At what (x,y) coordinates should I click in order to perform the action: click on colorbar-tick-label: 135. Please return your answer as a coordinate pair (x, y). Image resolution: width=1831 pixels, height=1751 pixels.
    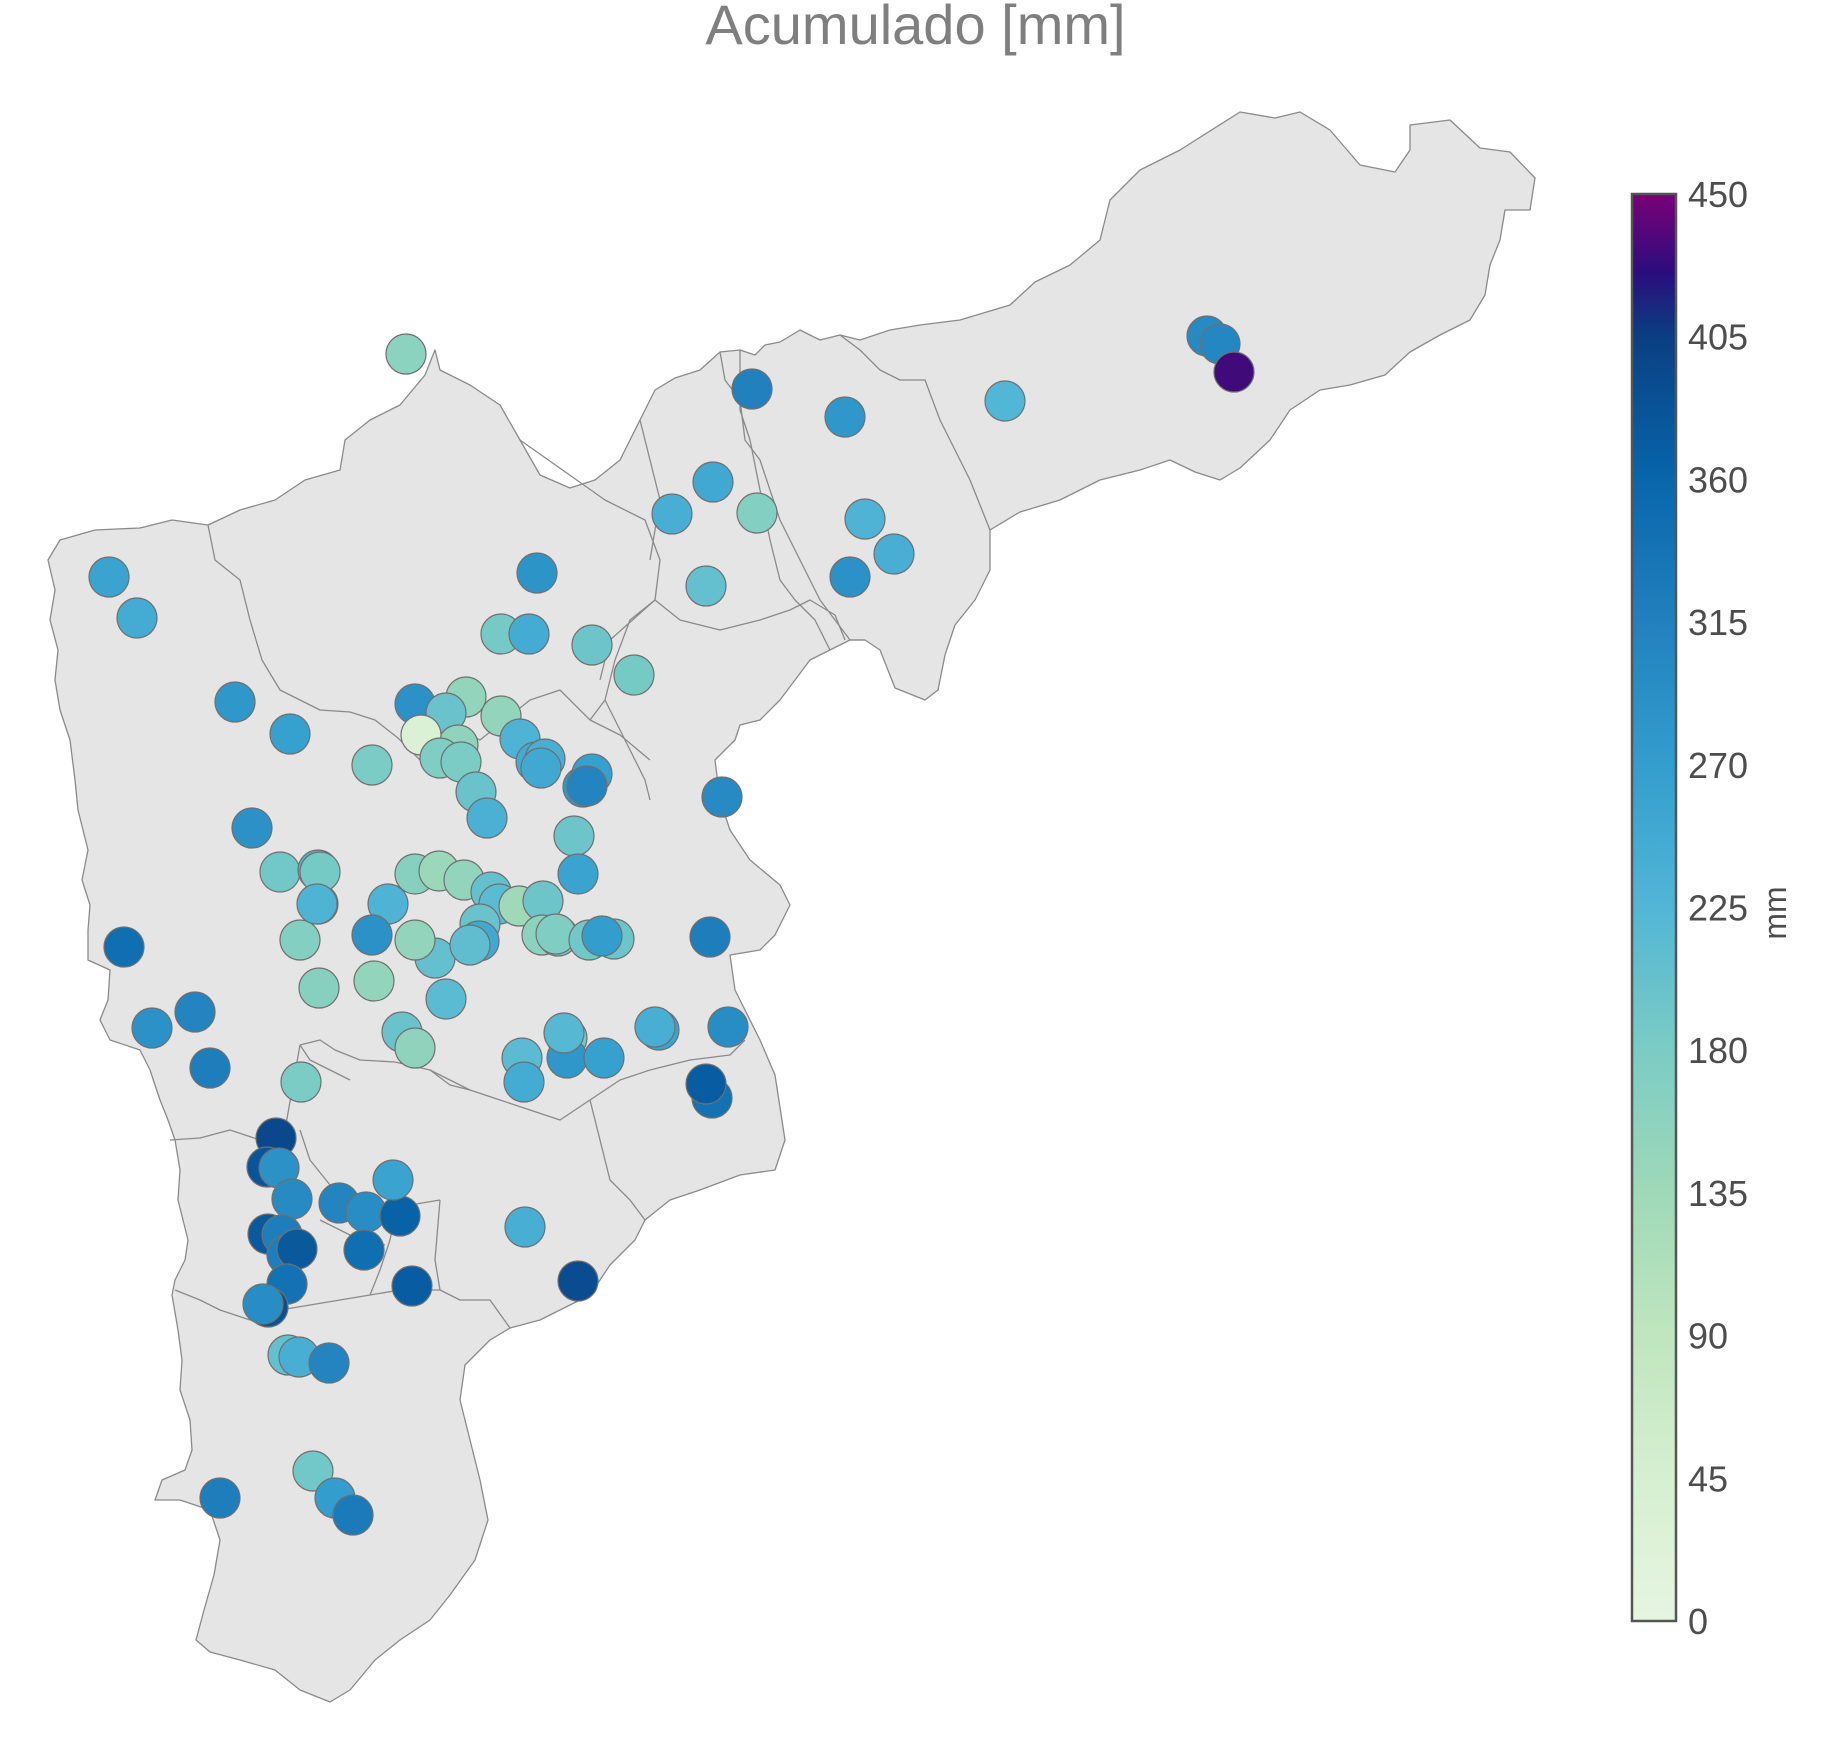
    Looking at the image, I should click on (1718, 1193).